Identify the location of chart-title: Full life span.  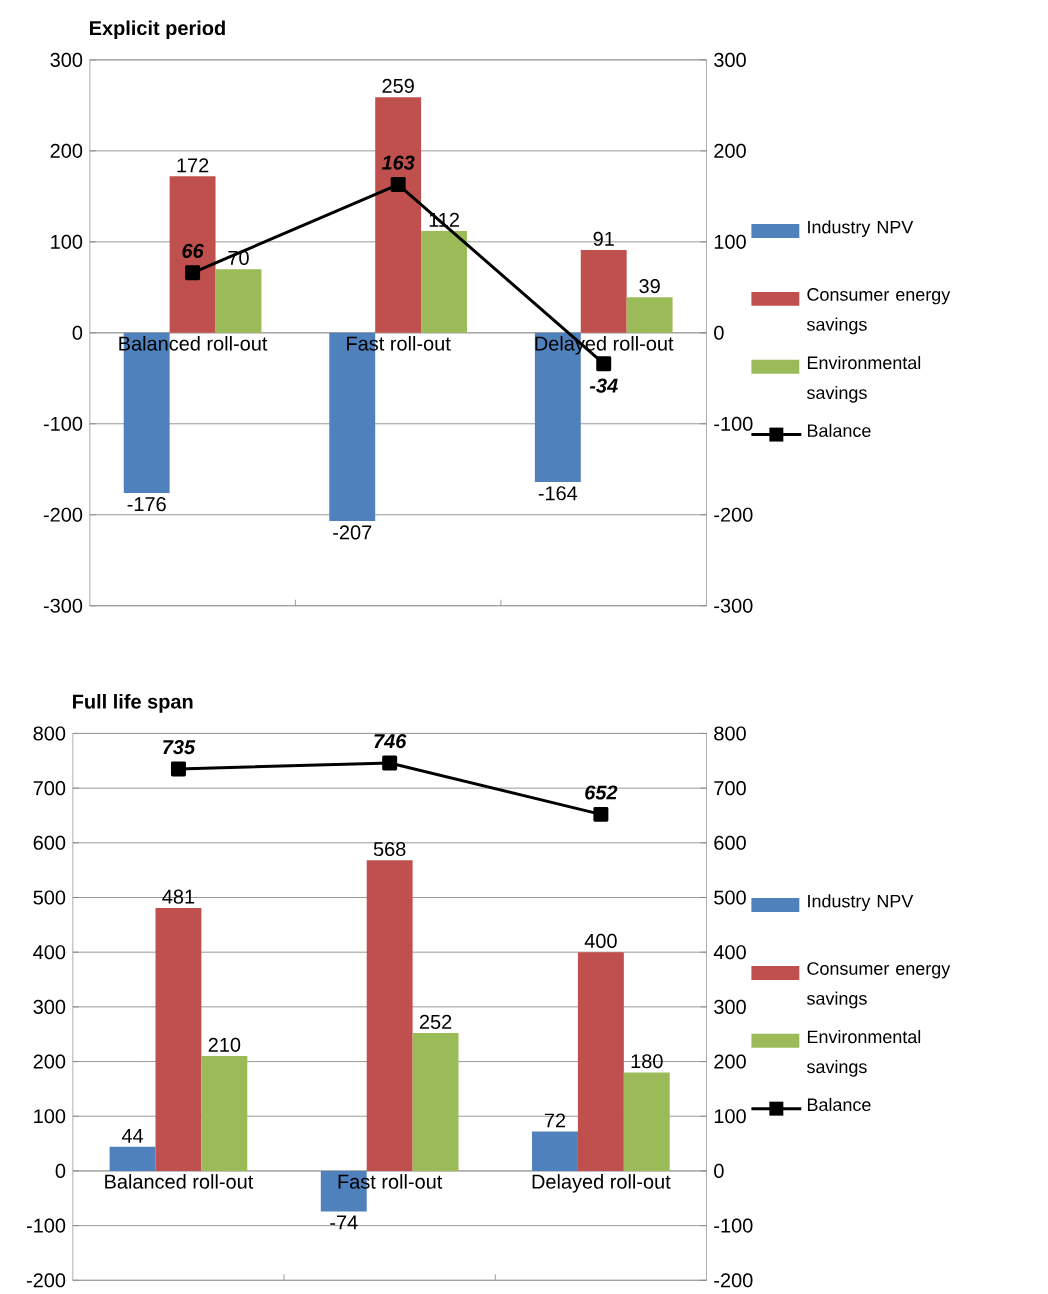
(133, 703).